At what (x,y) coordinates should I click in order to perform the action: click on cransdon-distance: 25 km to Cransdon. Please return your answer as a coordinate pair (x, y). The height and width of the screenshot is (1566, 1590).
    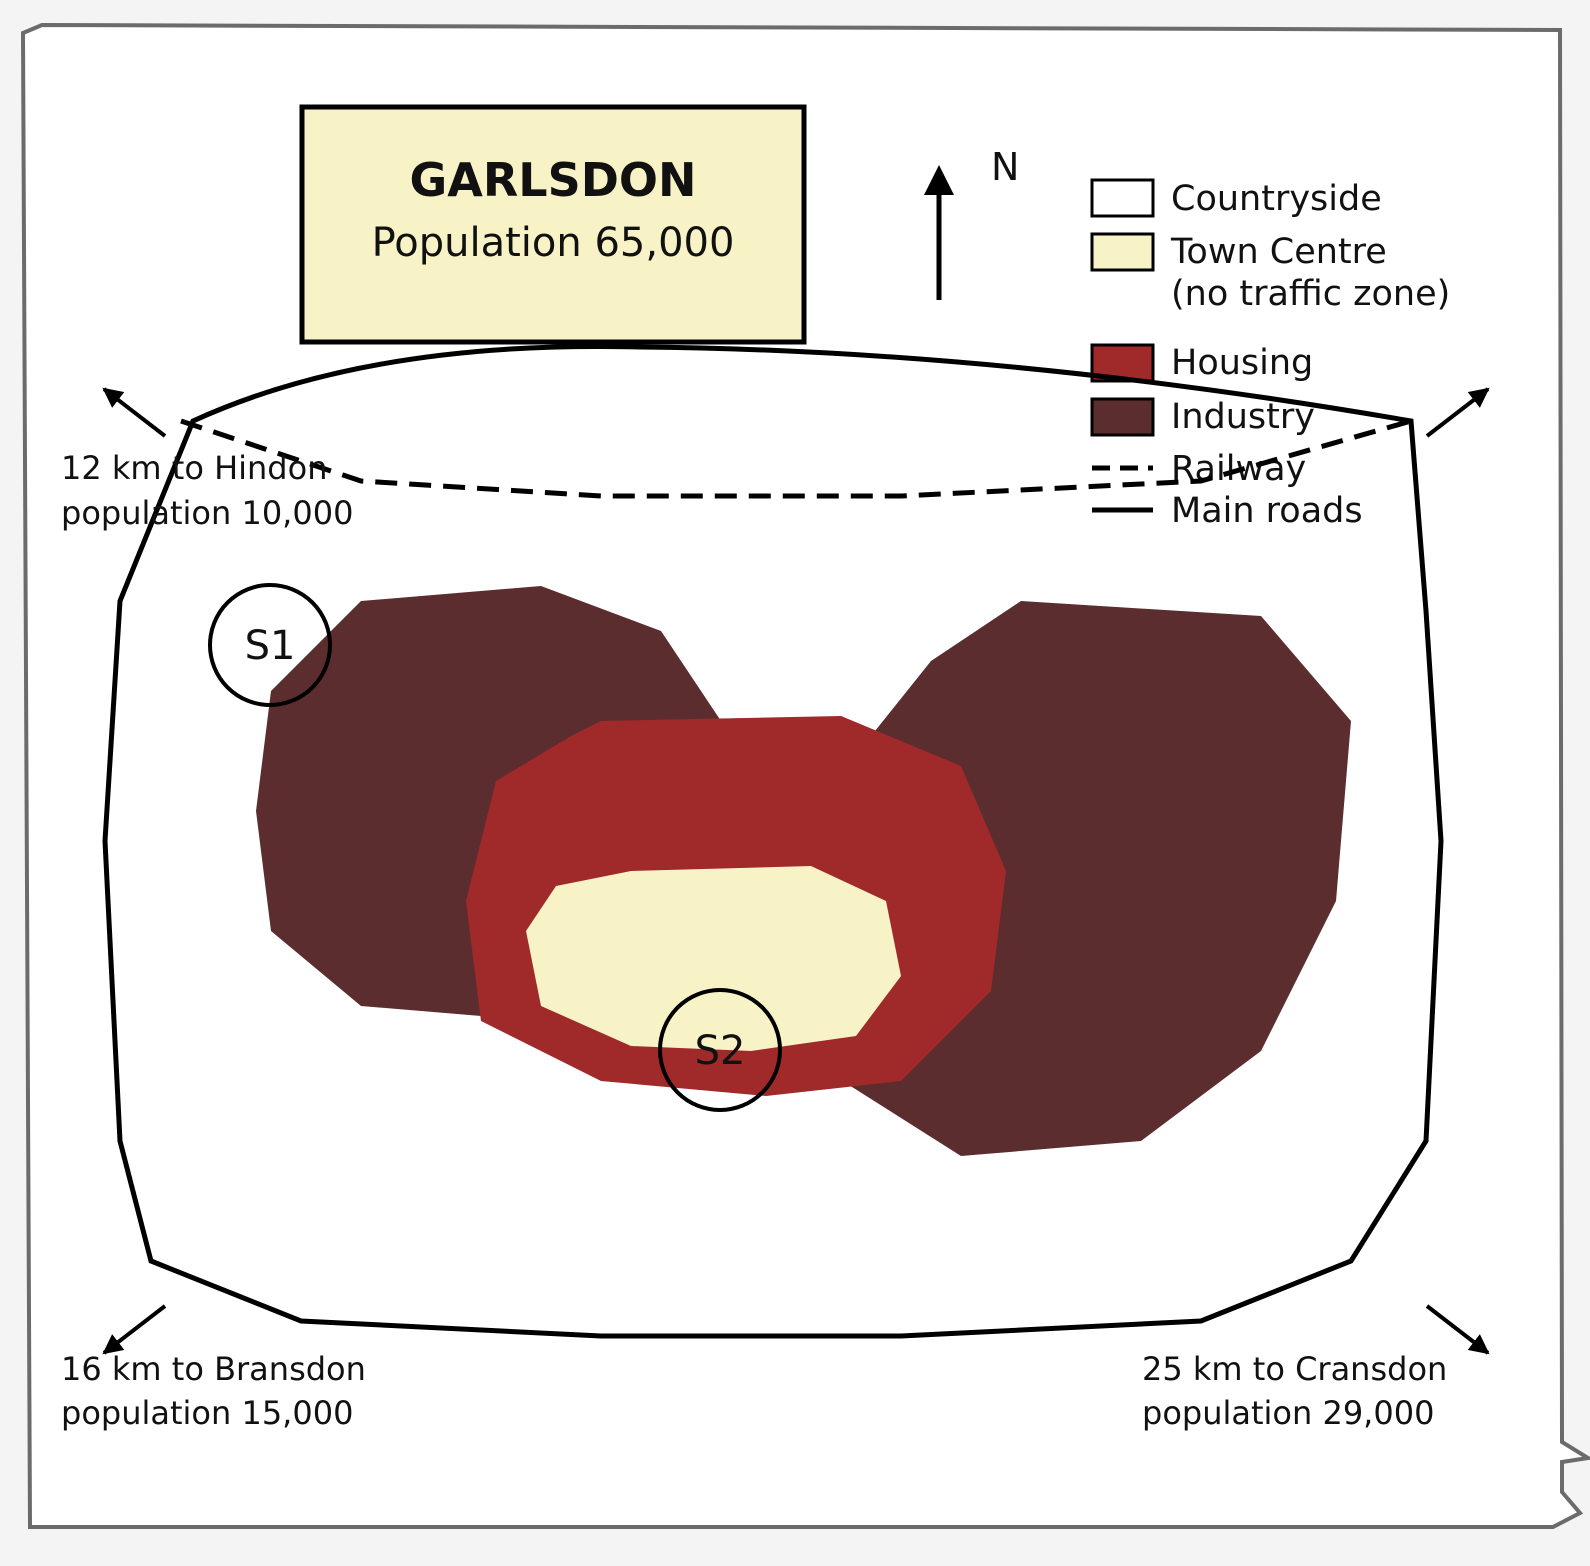
    Looking at the image, I should click on (1294, 1369).